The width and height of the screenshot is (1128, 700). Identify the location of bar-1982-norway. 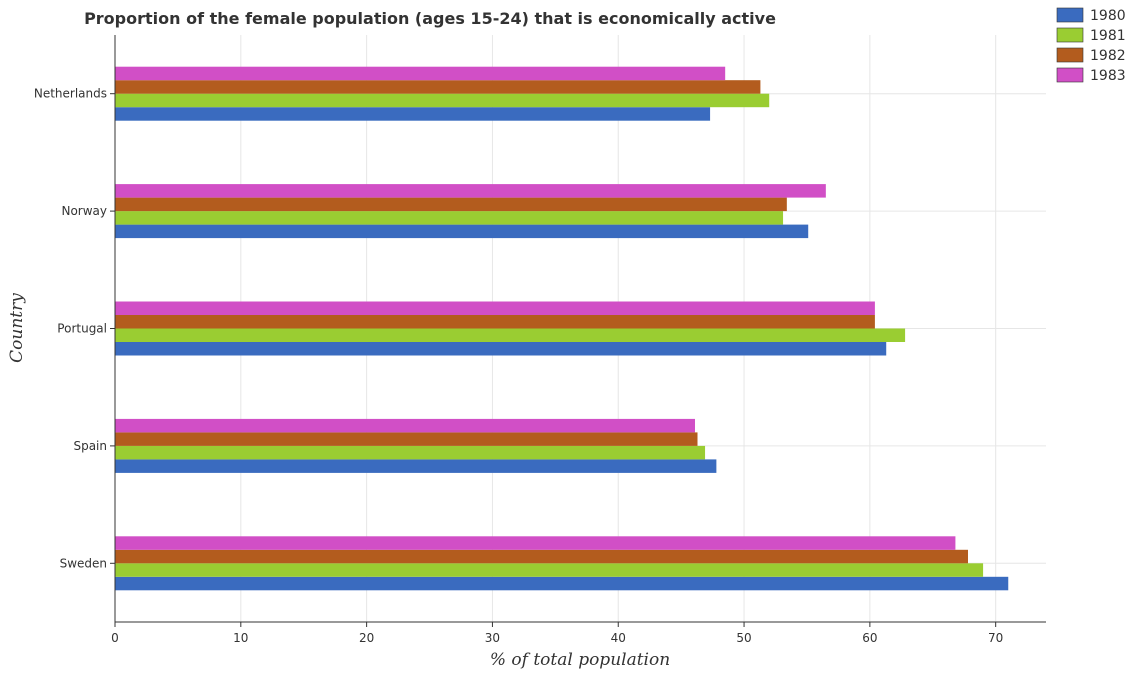
(451, 204).